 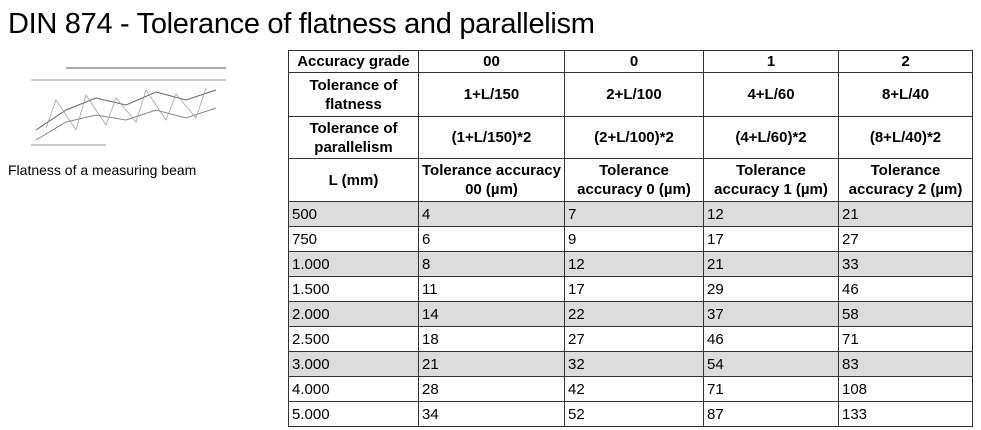 What do you see at coordinates (634, 94) in the screenshot?
I see `header-cell: 2+L/100` at bounding box center [634, 94].